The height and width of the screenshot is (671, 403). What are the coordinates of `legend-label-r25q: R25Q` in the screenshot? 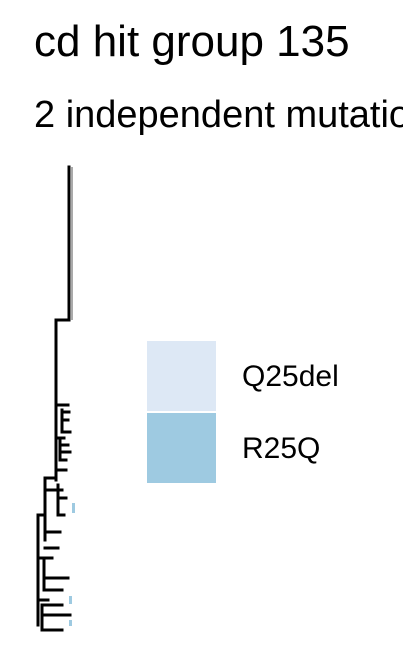 It's located at (281, 448).